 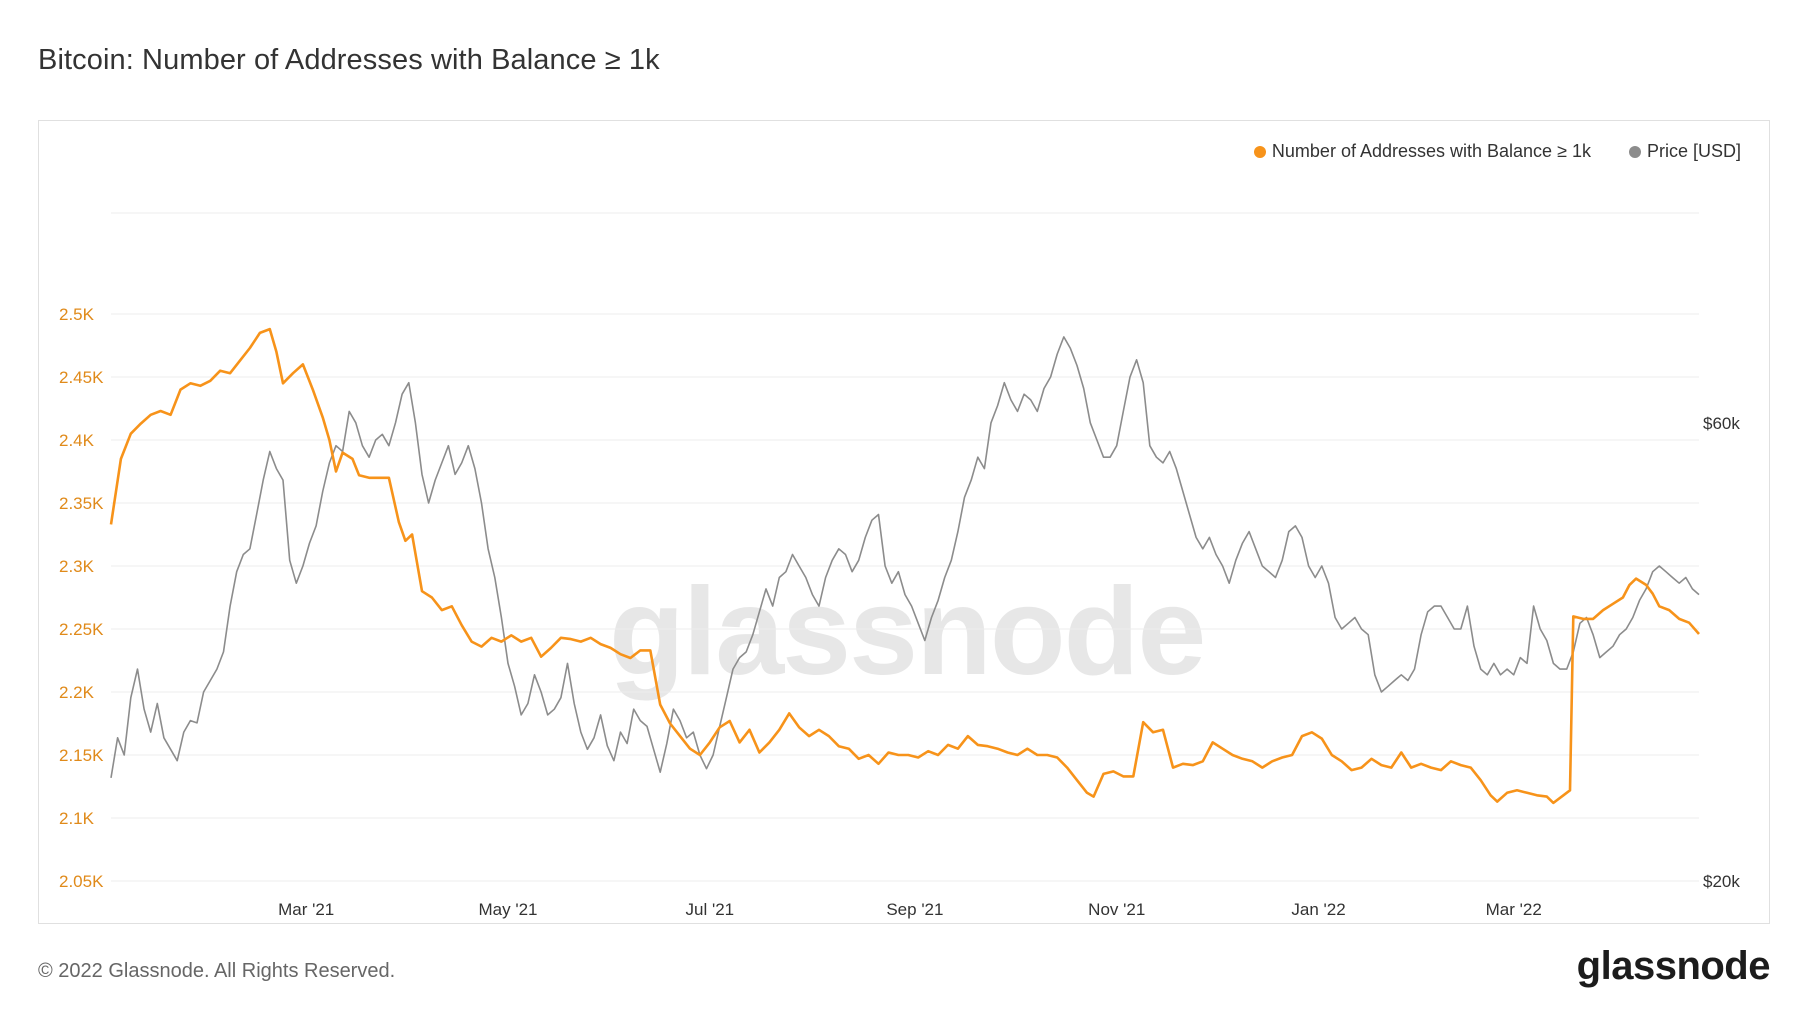 I want to click on legend-dot-price, so click(x=1634, y=151).